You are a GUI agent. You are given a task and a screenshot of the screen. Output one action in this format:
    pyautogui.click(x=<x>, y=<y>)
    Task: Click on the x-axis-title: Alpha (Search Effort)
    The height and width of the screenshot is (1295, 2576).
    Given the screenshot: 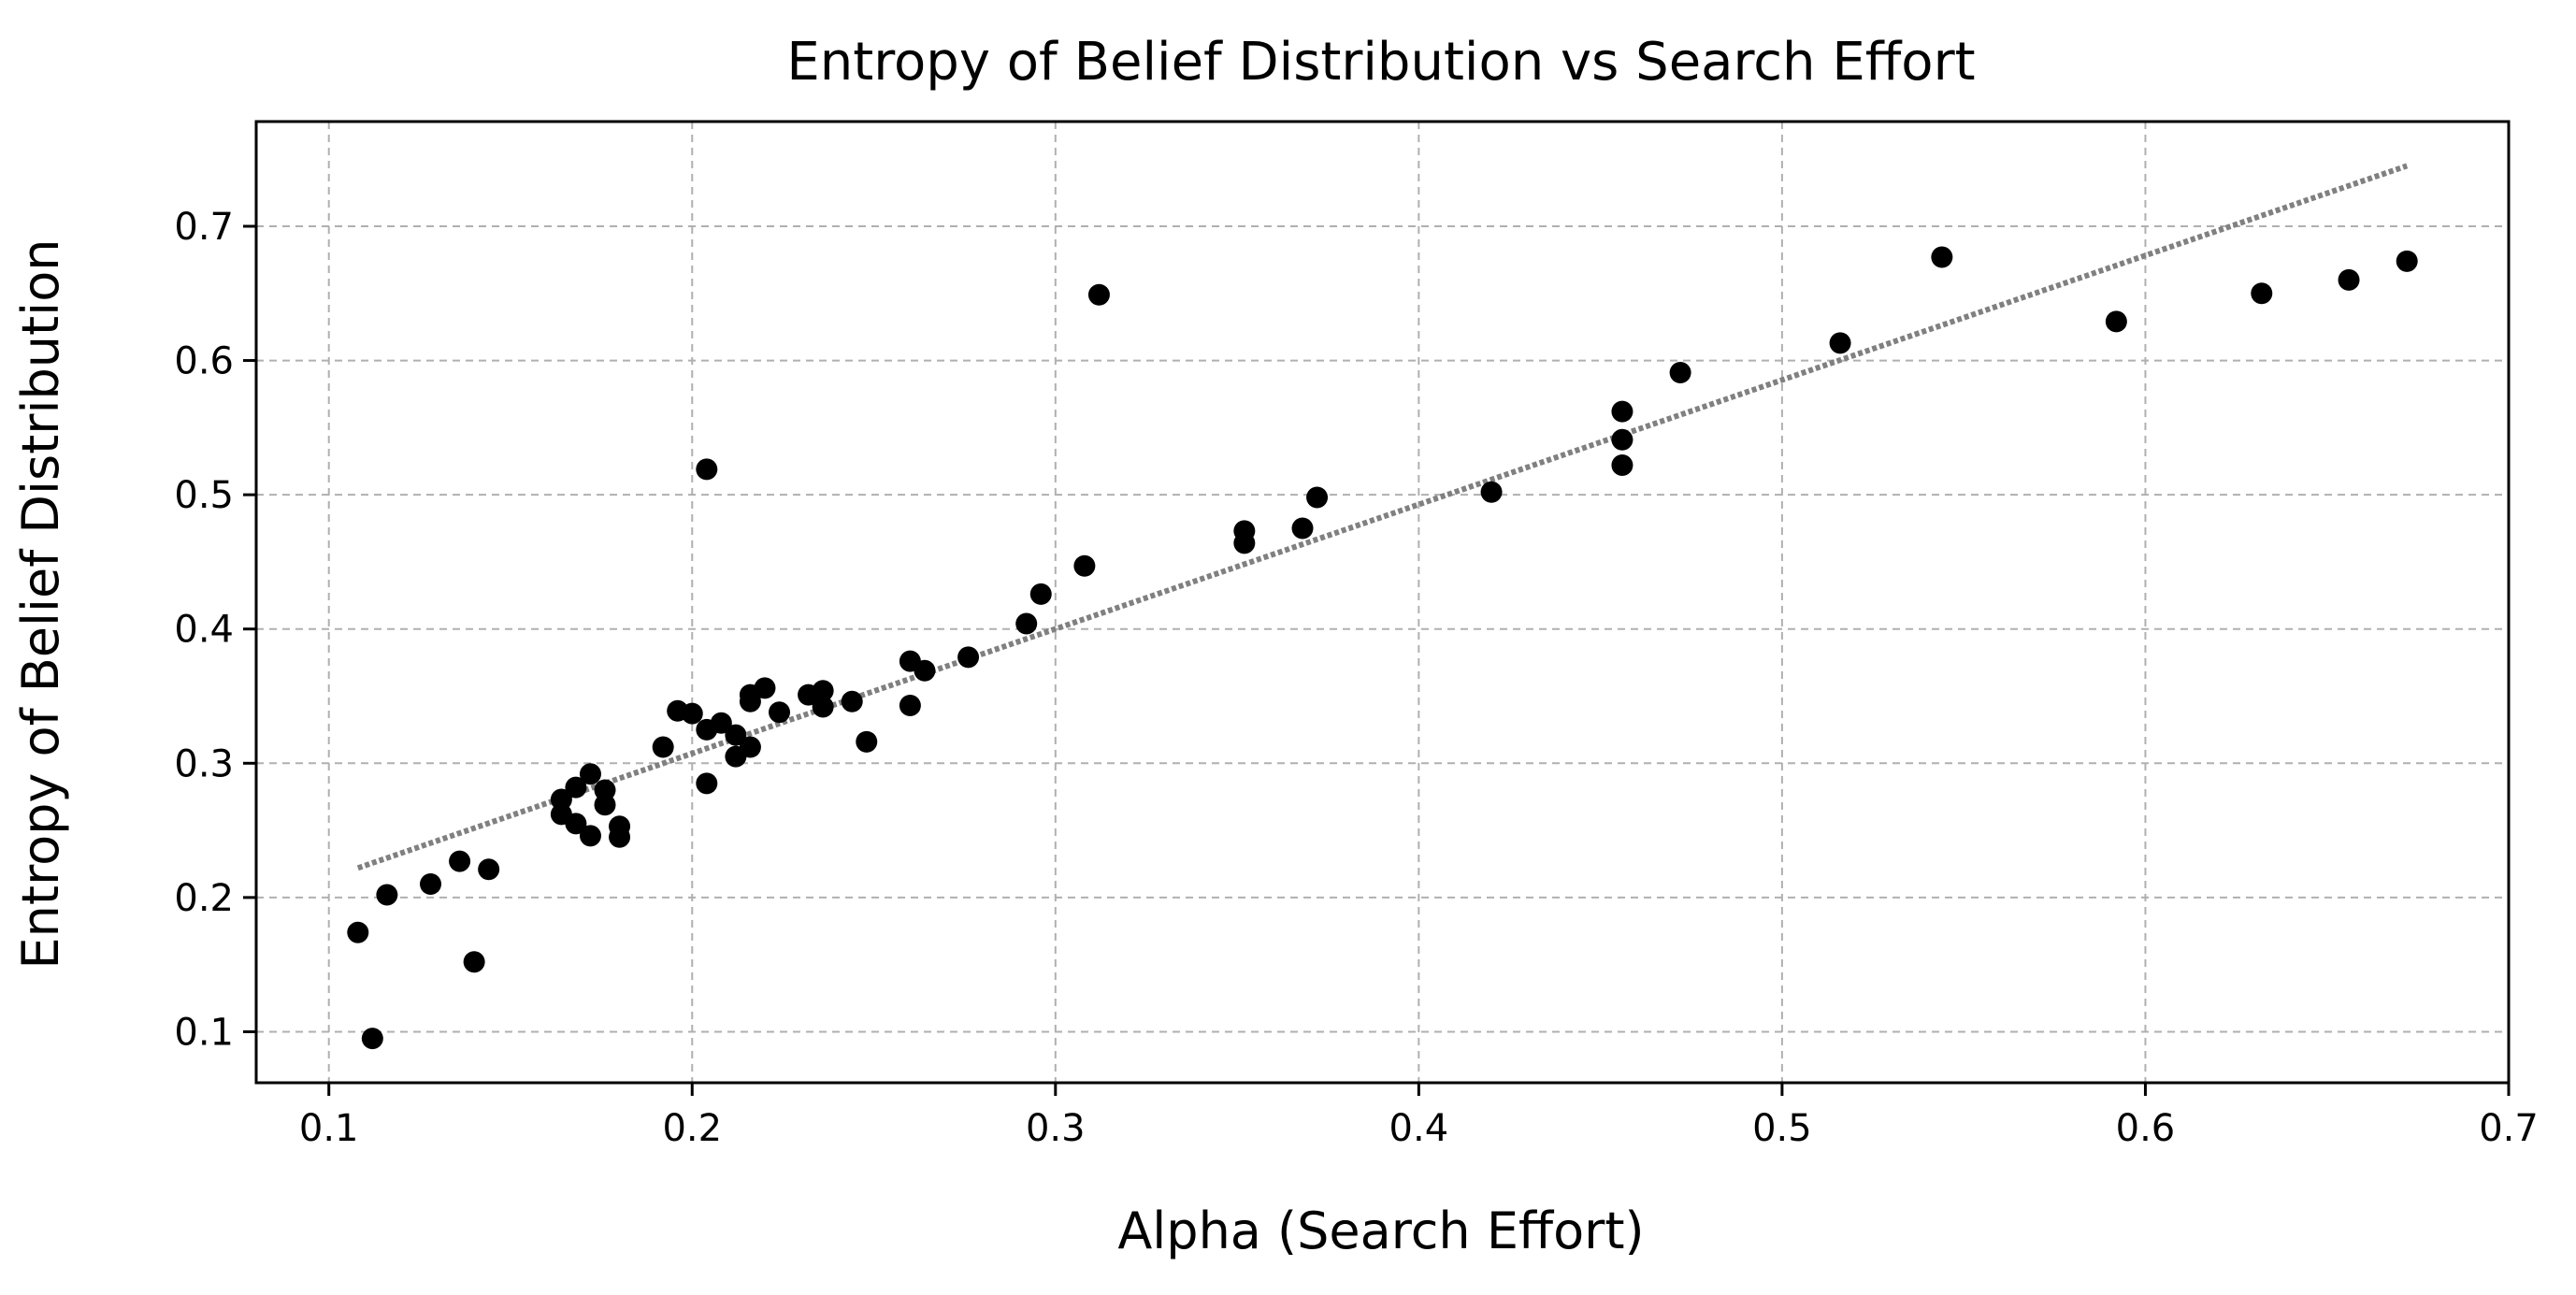 What is the action you would take?
    pyautogui.click(x=1381, y=1231)
    